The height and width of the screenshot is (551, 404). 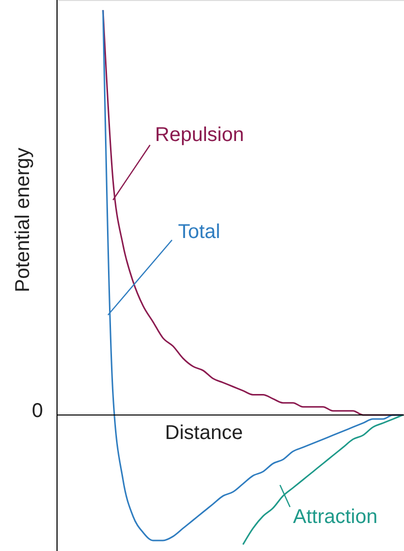 I want to click on text: 0, so click(x=37, y=411).